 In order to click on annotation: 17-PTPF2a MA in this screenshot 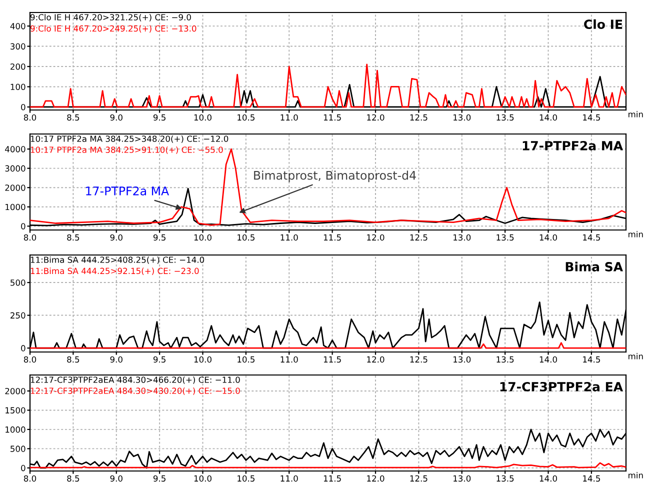, I will do `click(127, 191)`.